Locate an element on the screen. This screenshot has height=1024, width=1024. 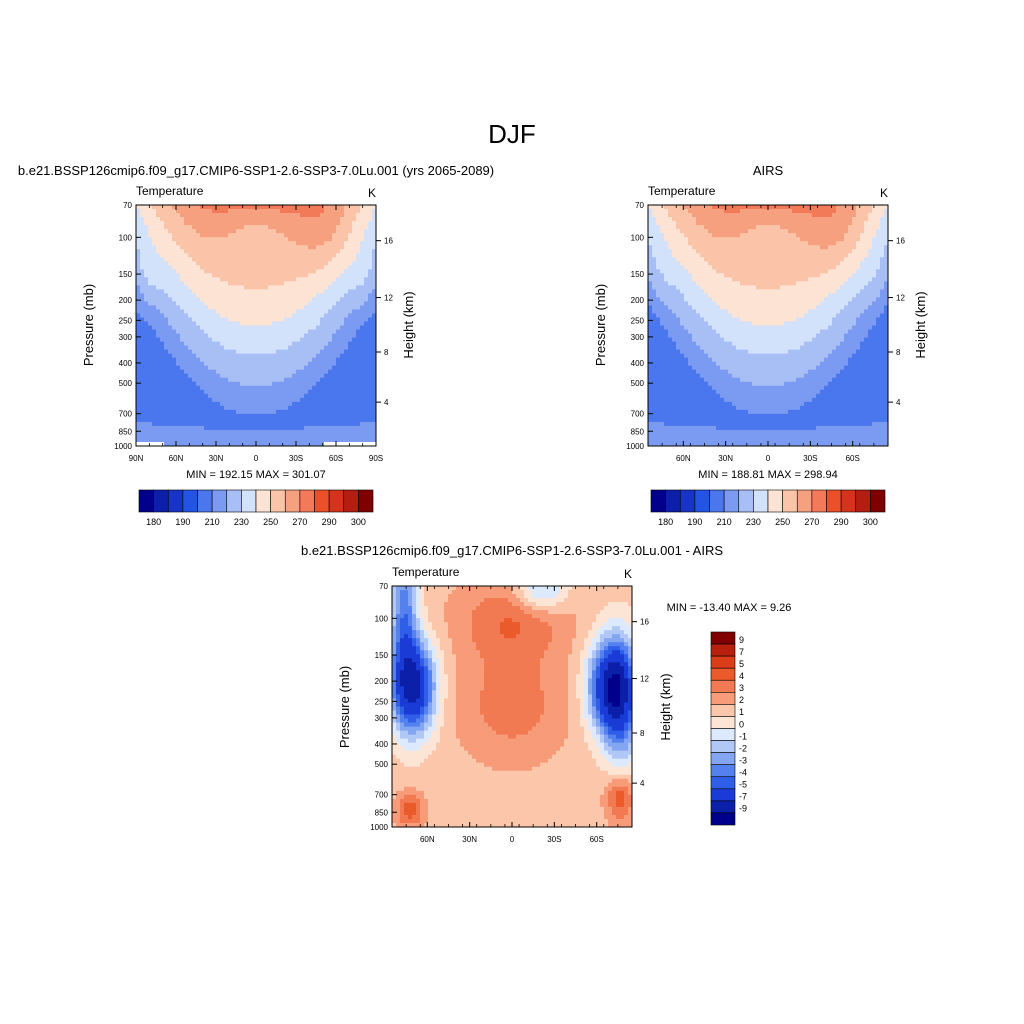
colorbar-swatch is located at coordinates (336, 501).